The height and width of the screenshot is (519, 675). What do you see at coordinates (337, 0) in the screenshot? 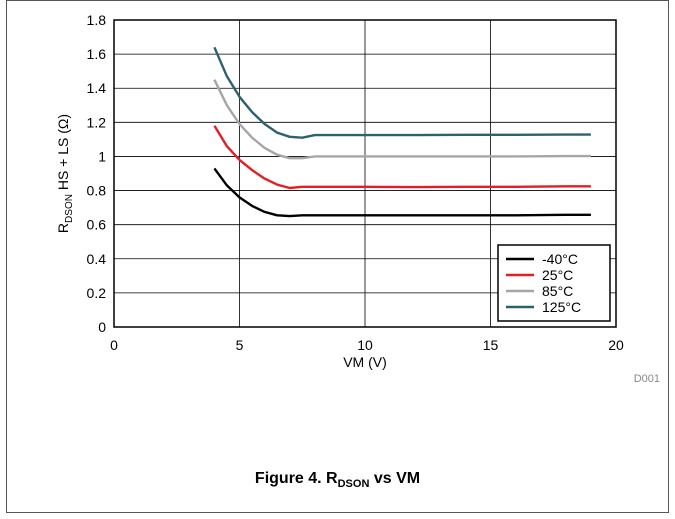
I see `frame-top-border` at bounding box center [337, 0].